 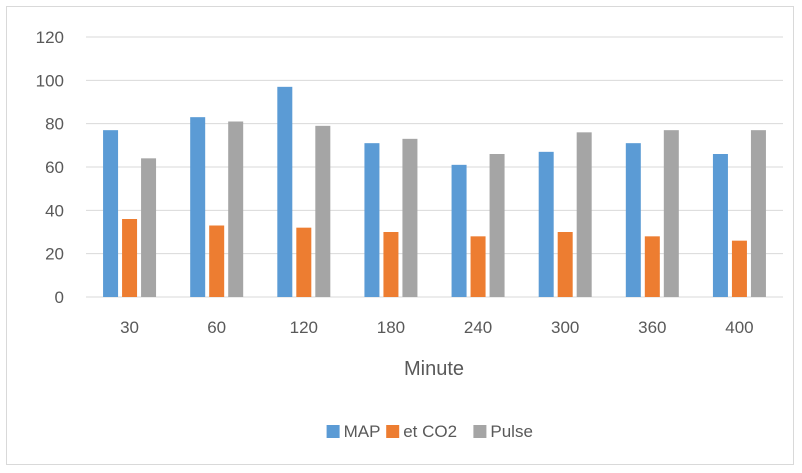 I want to click on y-tick-label: 120, so click(x=50, y=37).